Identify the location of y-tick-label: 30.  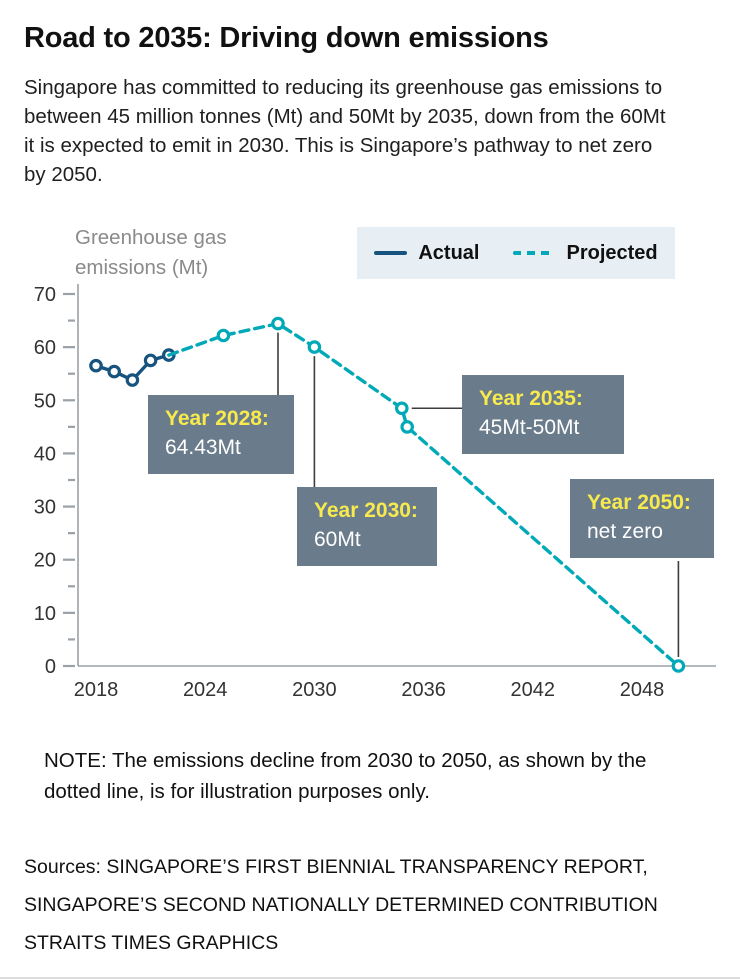
(45, 508).